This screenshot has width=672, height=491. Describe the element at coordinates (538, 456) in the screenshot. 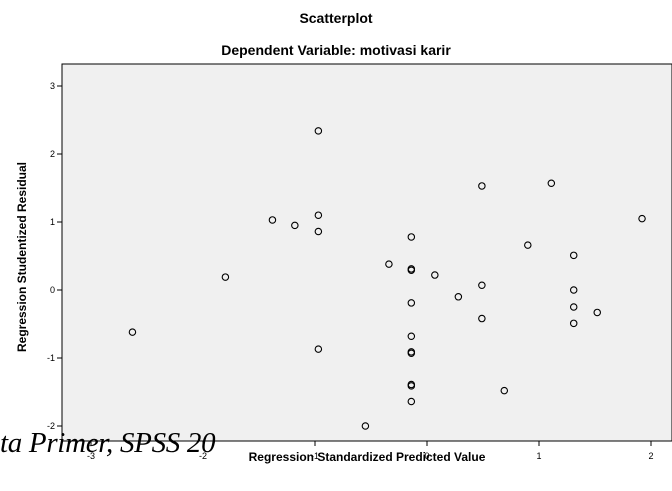

I see `x-tick-label: 1` at that location.